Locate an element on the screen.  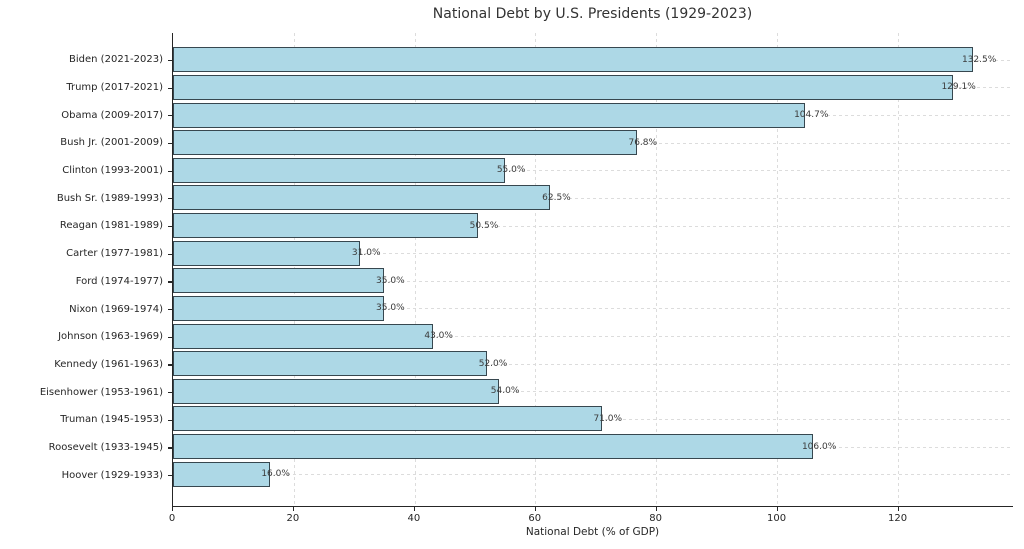
bar-row: 62.5% is located at coordinates (593, 198).